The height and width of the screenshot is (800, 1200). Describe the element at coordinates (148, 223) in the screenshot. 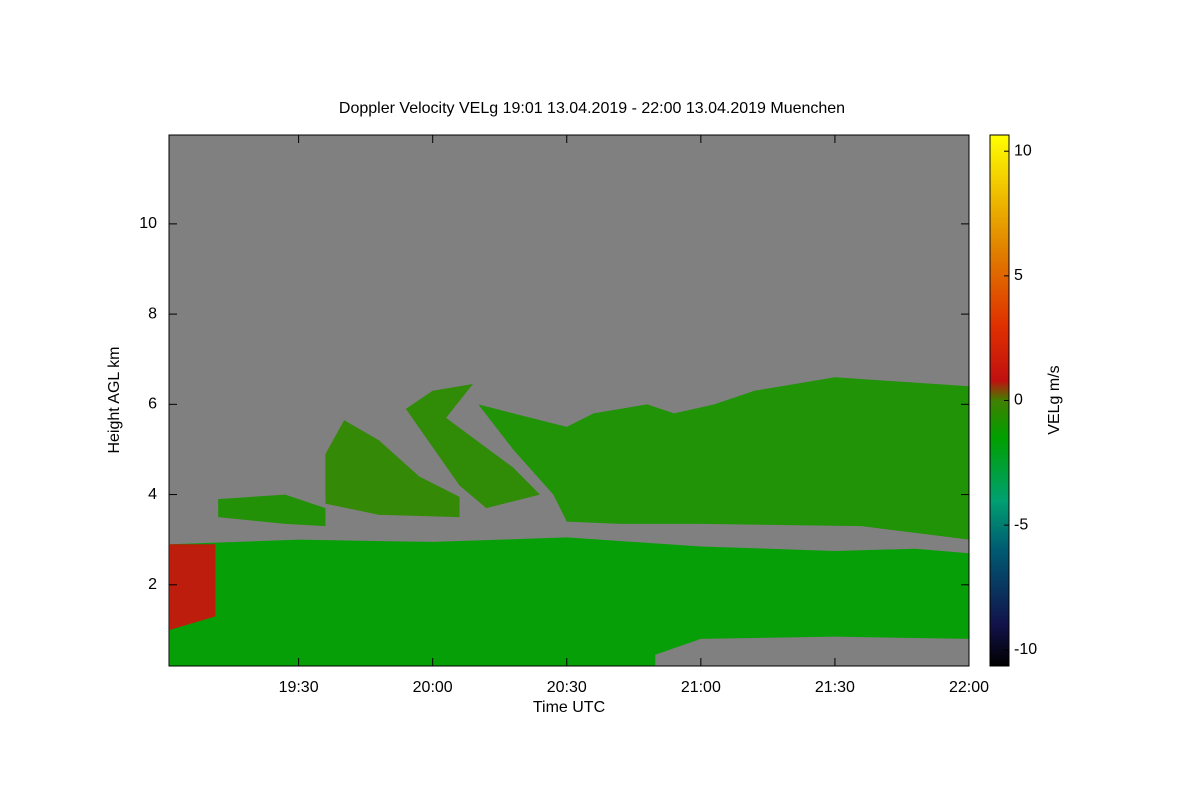

I see `y-tick-label: 10` at that location.